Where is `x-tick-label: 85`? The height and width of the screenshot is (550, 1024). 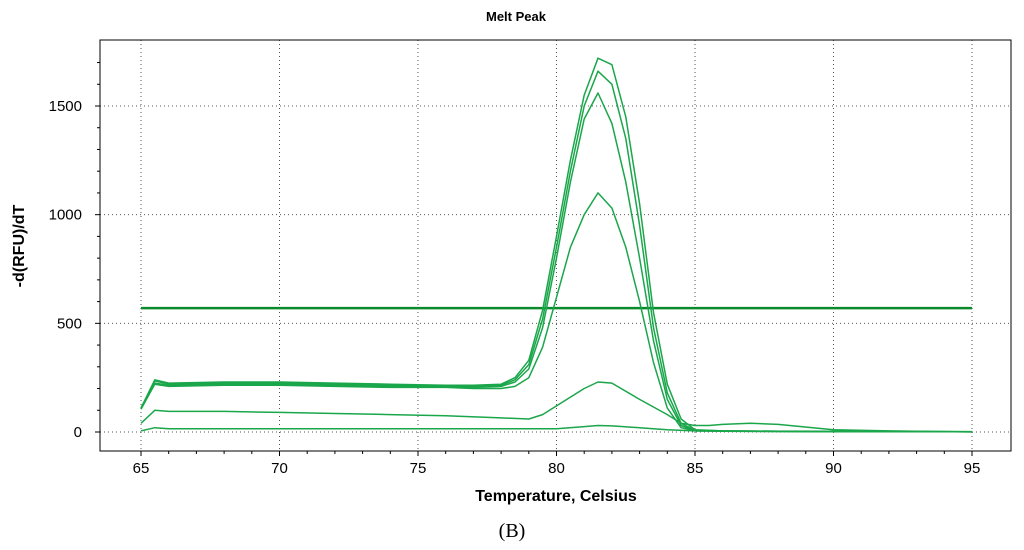 x-tick-label: 85 is located at coordinates (695, 468).